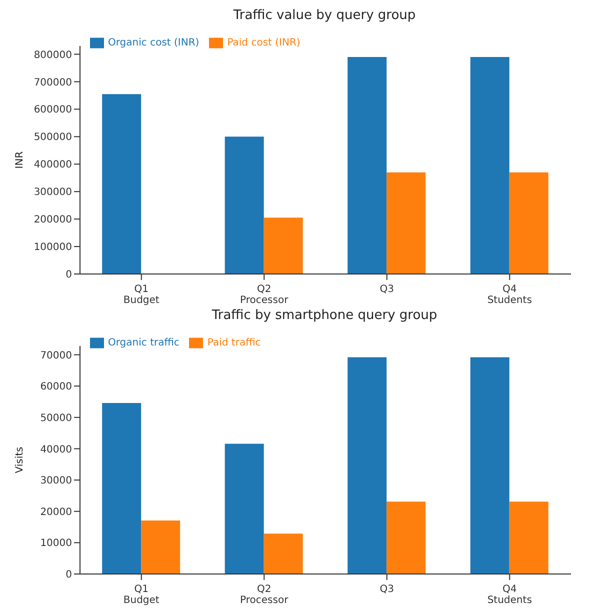 Image resolution: width=589 pixels, height=616 pixels. I want to click on y-tick-label: 800000, so click(53, 55).